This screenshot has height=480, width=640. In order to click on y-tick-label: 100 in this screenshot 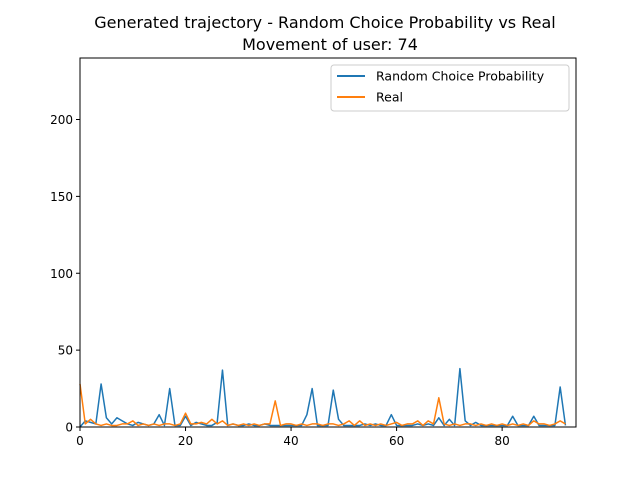, I will do `click(61, 274)`.